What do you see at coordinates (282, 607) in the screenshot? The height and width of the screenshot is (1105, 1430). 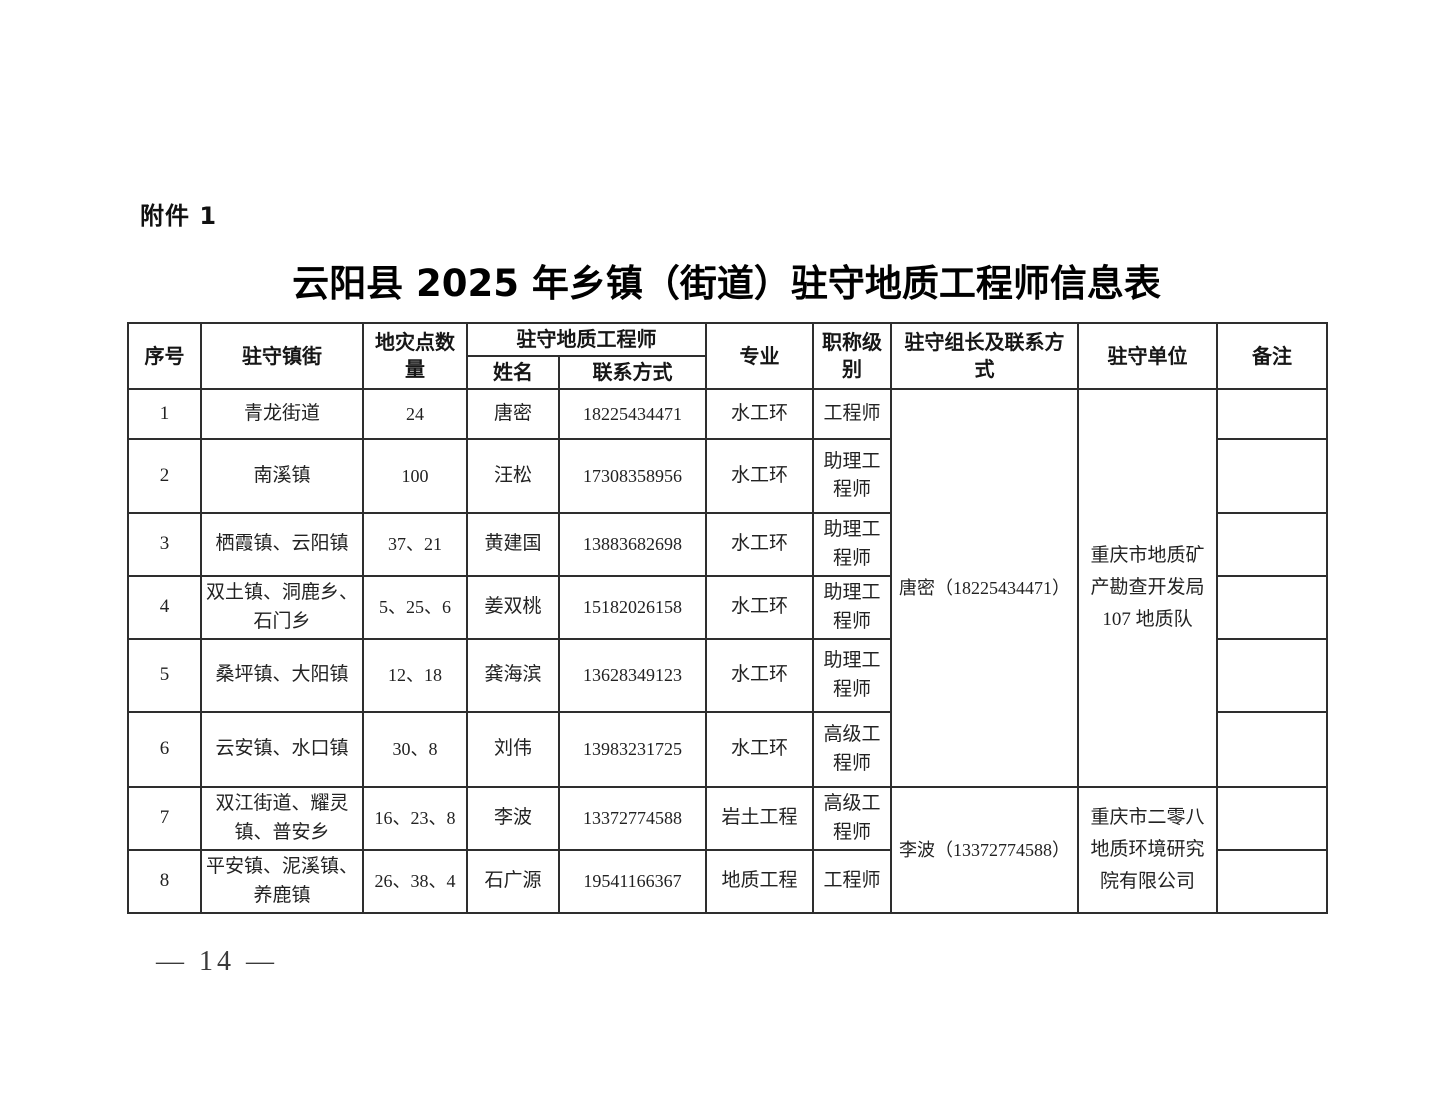 I see `cell-town: 双土镇、洞鹿乡、石门乡` at bounding box center [282, 607].